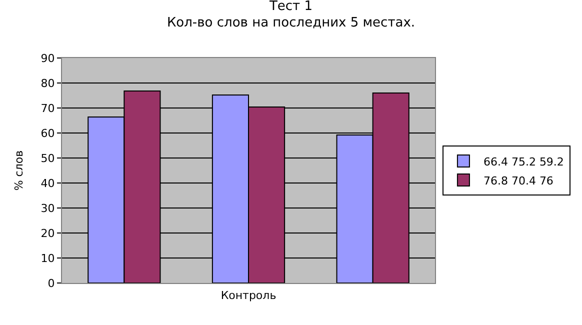 This screenshot has width=582, height=325. I want to click on y-tick-label: 30, so click(47, 208).